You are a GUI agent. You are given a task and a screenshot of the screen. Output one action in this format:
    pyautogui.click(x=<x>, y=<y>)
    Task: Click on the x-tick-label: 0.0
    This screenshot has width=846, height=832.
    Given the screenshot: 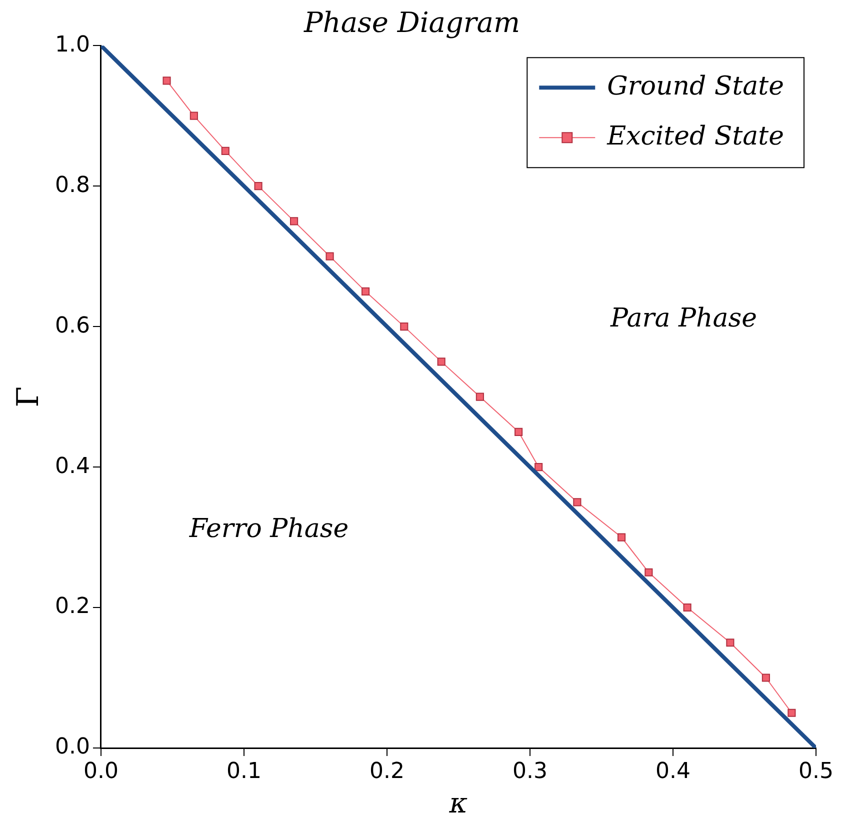 What is the action you would take?
    pyautogui.click(x=100, y=771)
    